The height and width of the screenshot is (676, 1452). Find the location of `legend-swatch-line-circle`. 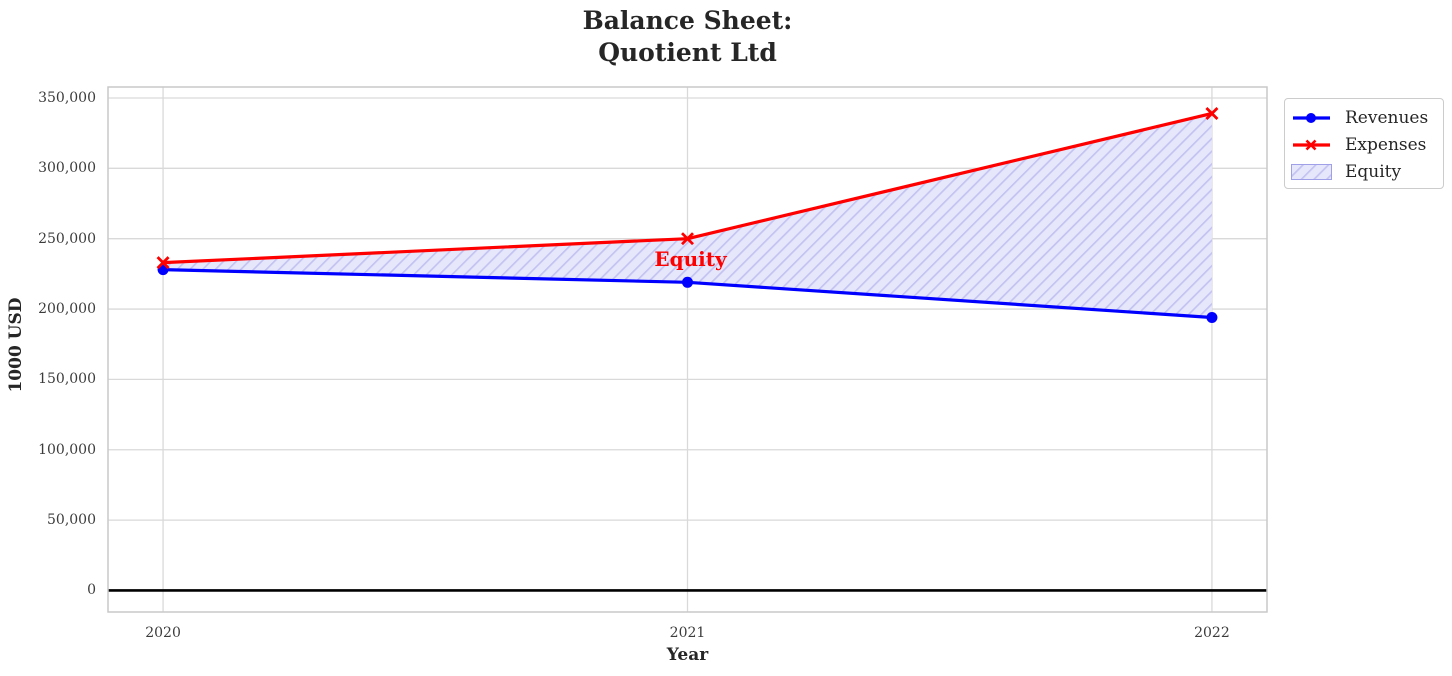

legend-swatch-line-circle is located at coordinates (1311, 117).